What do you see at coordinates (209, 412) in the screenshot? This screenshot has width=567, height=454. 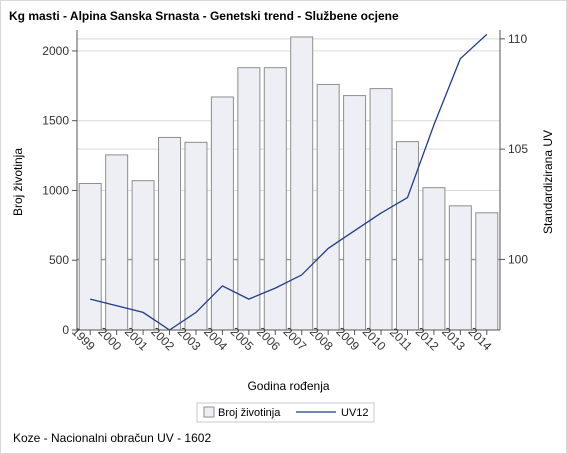 I see `legend-bar-swatch` at bounding box center [209, 412].